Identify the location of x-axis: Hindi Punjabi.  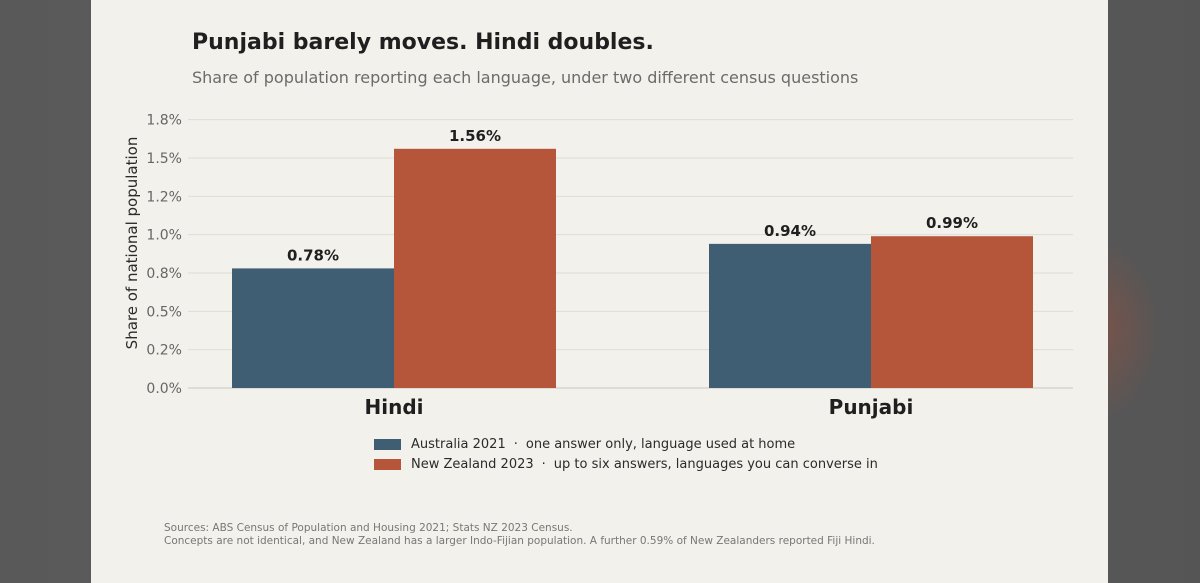
(638, 407).